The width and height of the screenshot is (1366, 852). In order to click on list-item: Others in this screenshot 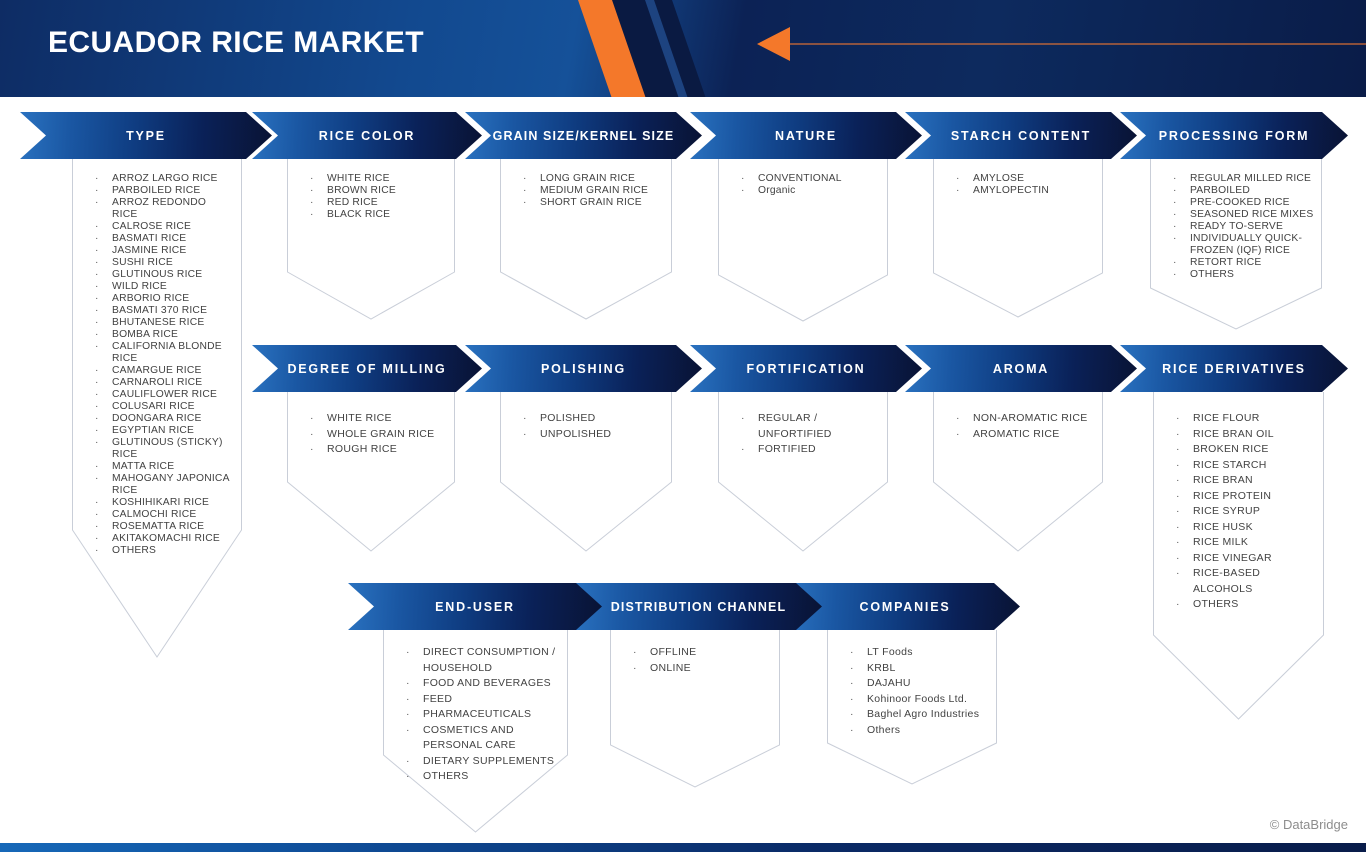, I will do `click(919, 731)`.